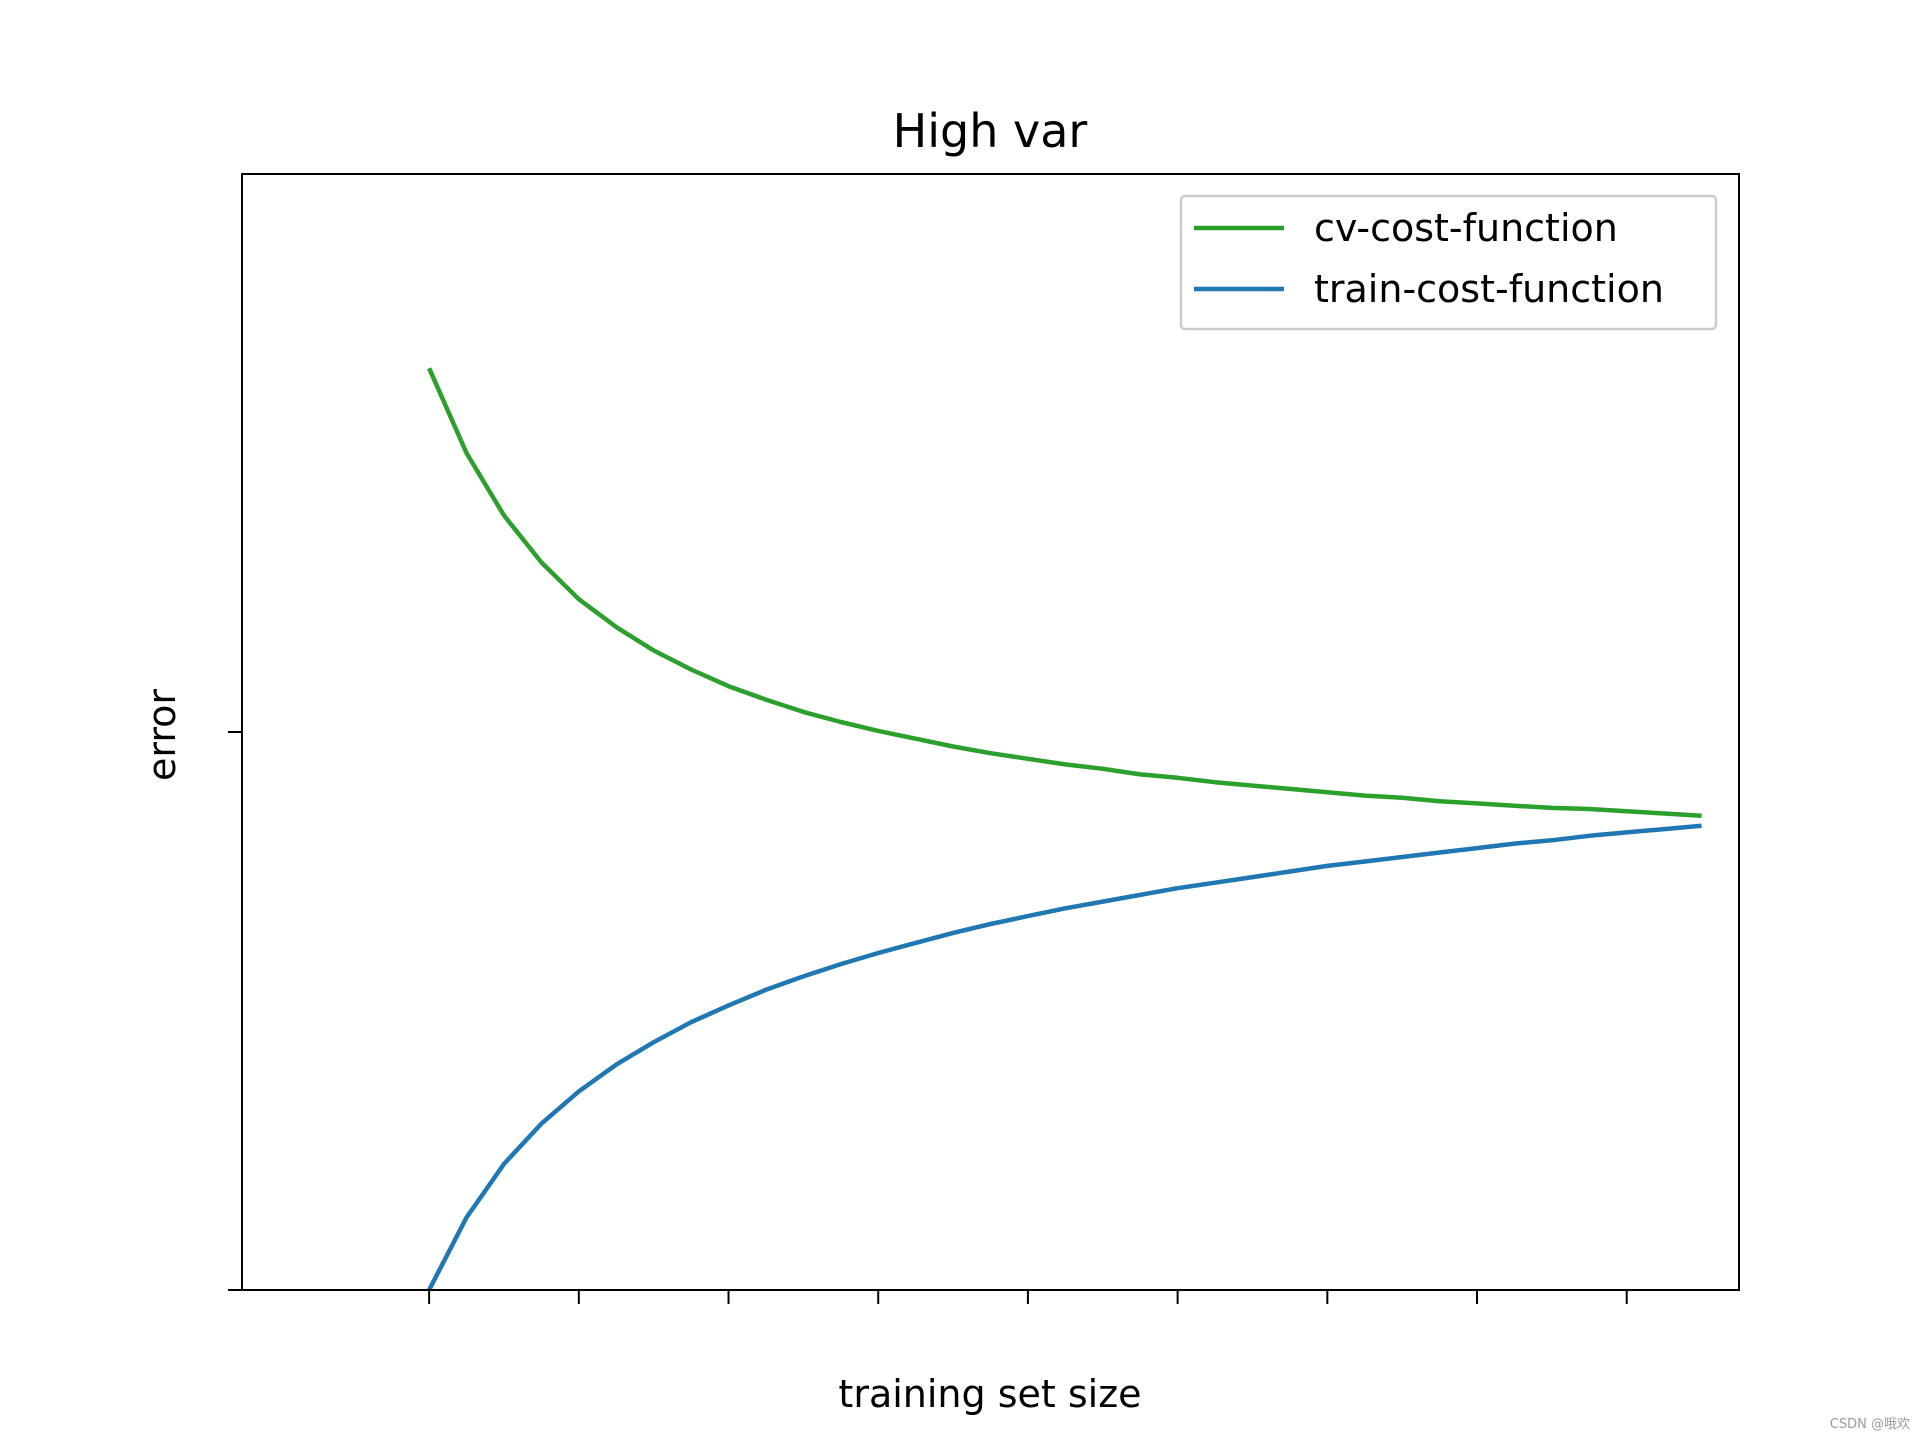 The height and width of the screenshot is (1440, 1920). Describe the element at coordinates (1429, 258) in the screenshot. I see `legend-entries: cv-cost-function train-cost-function` at that location.